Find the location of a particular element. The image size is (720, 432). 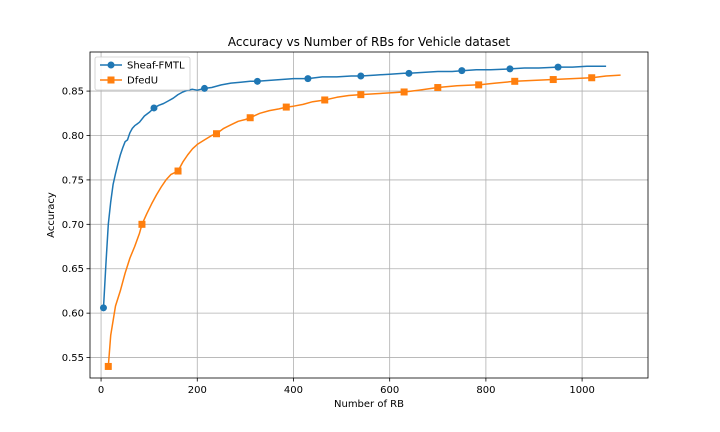

y-tick-label: 0.55 is located at coordinates (73, 358).